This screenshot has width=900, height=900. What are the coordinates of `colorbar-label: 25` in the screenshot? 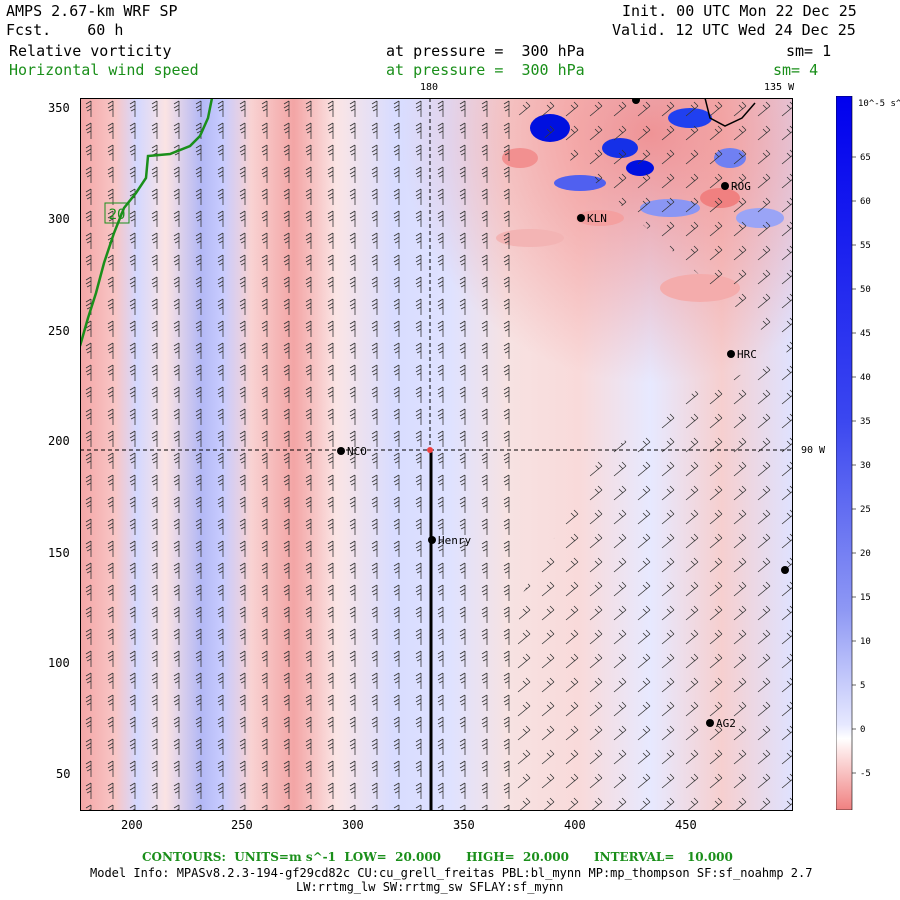 It's located at (865, 510).